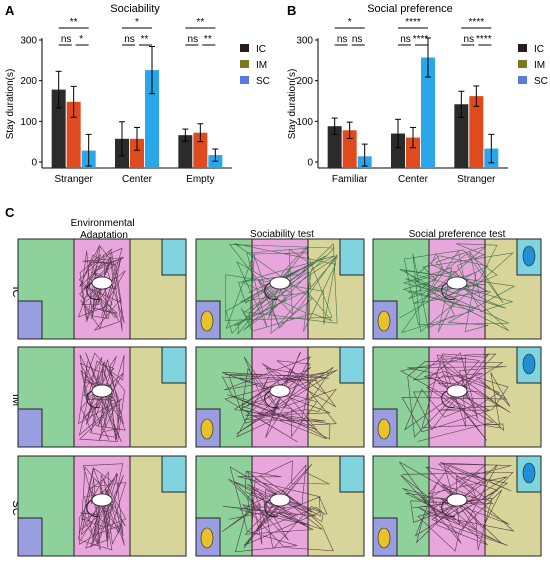 Image resolution: width=550 pixels, height=571 pixels. What do you see at coordinates (135, 9) in the screenshot?
I see `chart-title: Sociability` at bounding box center [135, 9].